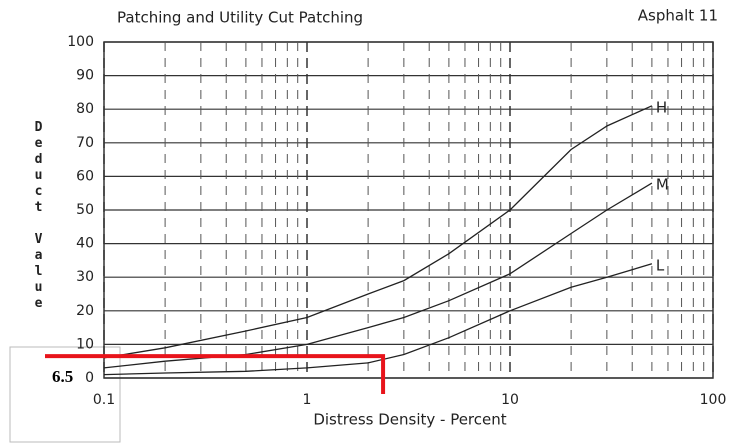  What do you see at coordinates (85, 277) in the screenshot?
I see `y-tick-label: 30` at bounding box center [85, 277].